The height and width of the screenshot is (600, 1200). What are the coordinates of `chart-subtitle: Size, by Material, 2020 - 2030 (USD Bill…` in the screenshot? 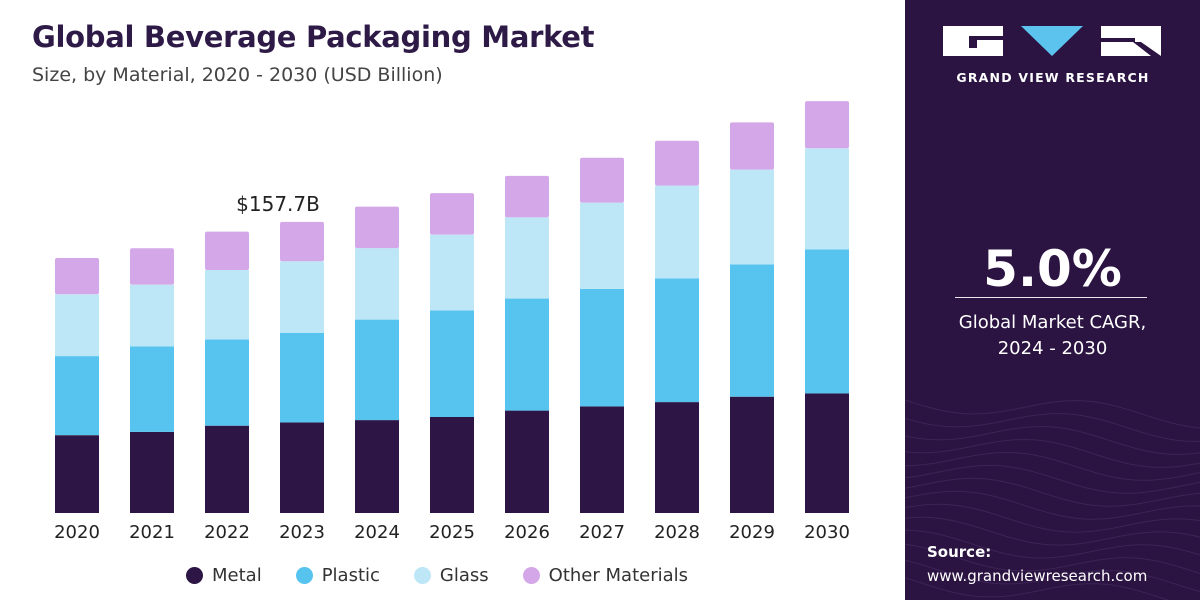 It's located at (237, 75).